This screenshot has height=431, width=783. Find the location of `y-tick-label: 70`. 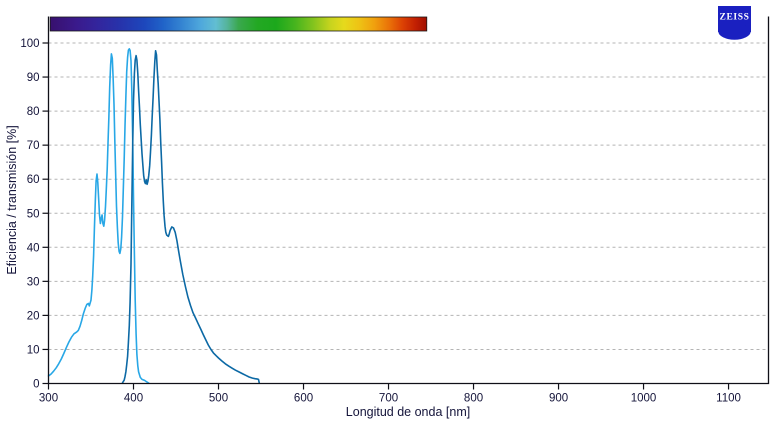

y-tick-label: 70 is located at coordinates (33, 146).